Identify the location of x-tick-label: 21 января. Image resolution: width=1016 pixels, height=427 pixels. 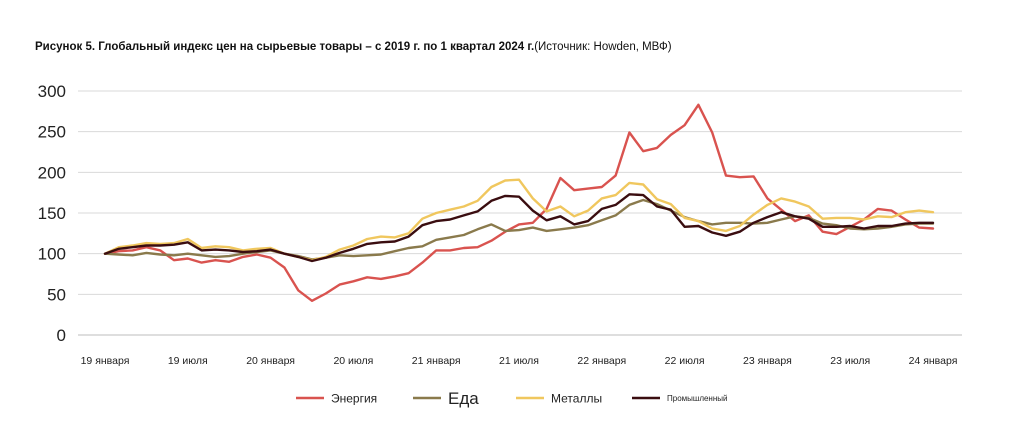
(436, 361).